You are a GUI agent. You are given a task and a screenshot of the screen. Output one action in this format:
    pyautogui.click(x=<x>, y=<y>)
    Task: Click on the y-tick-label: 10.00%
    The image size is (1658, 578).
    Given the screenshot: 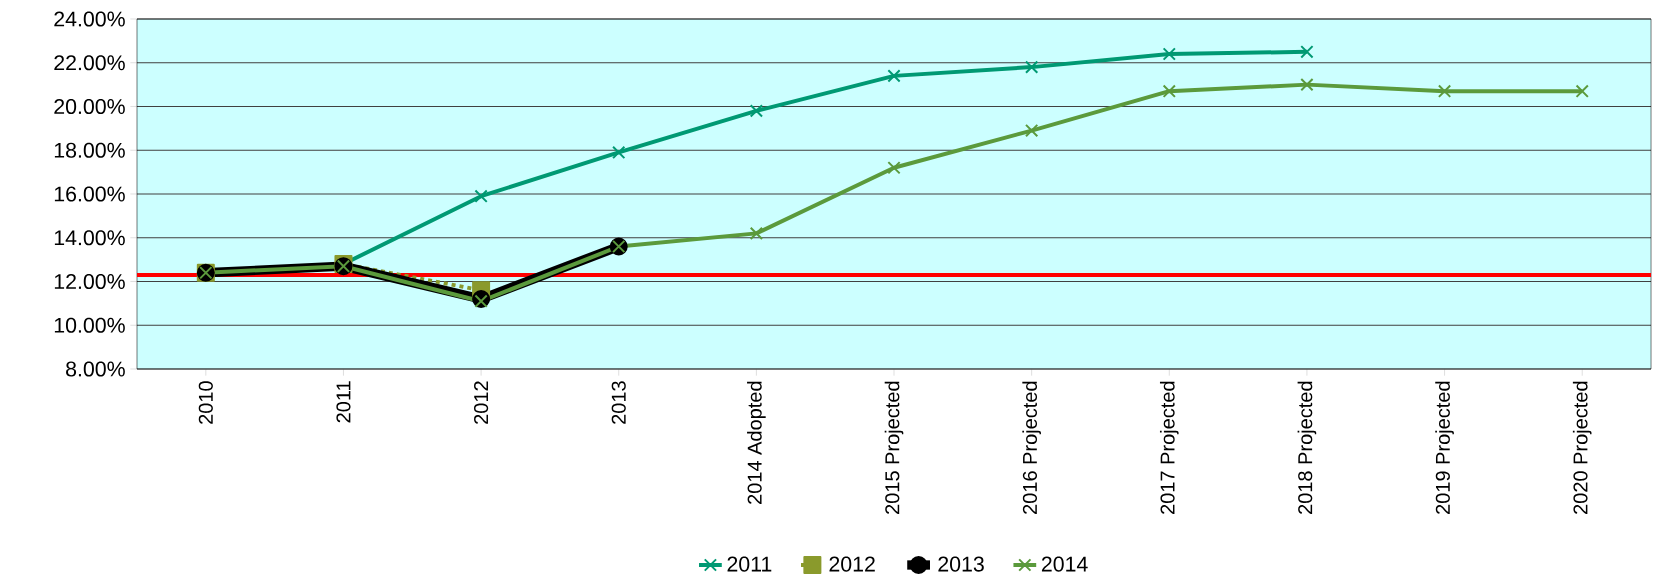 What is the action you would take?
    pyautogui.click(x=89, y=325)
    